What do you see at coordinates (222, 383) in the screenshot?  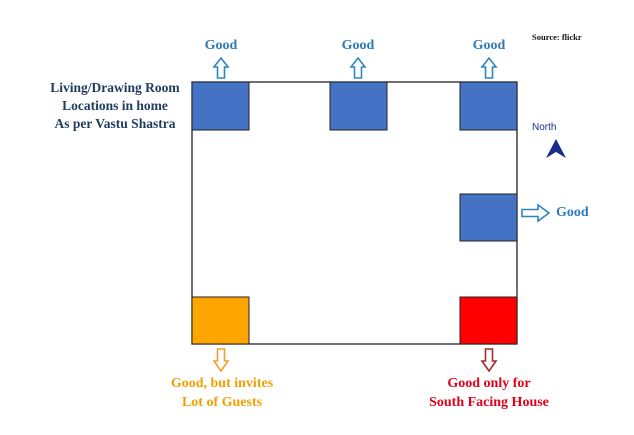 I see `label-line: Good, but invites` at bounding box center [222, 383].